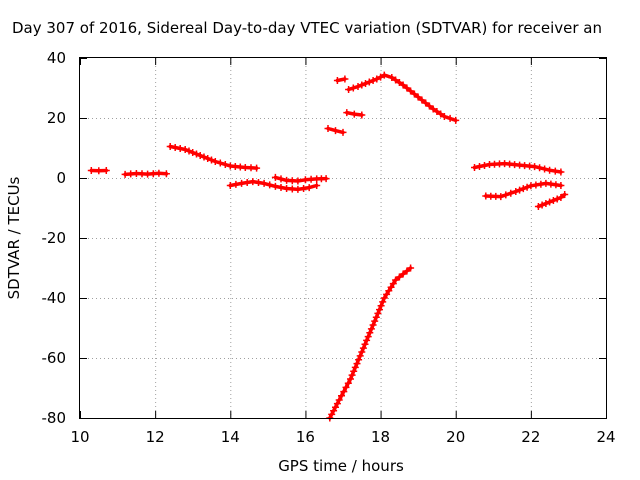 This screenshot has width=640, height=480. What do you see at coordinates (14, 237) in the screenshot?
I see `y-axis-title: SDTVAR / TECUs` at bounding box center [14, 237].